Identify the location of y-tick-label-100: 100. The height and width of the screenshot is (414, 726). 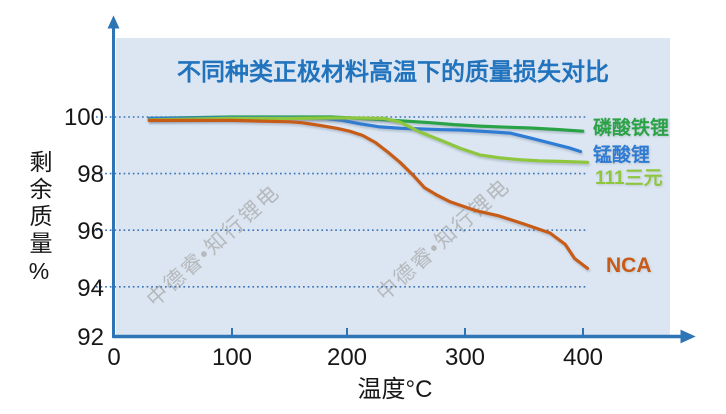
(83, 117).